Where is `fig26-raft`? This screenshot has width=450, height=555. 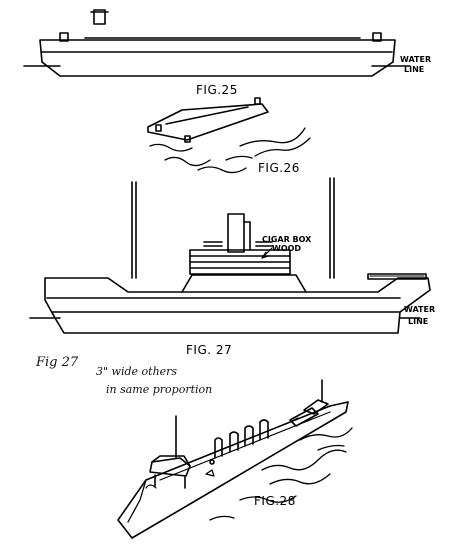
fig26-raft is located at coordinates (229, 135).